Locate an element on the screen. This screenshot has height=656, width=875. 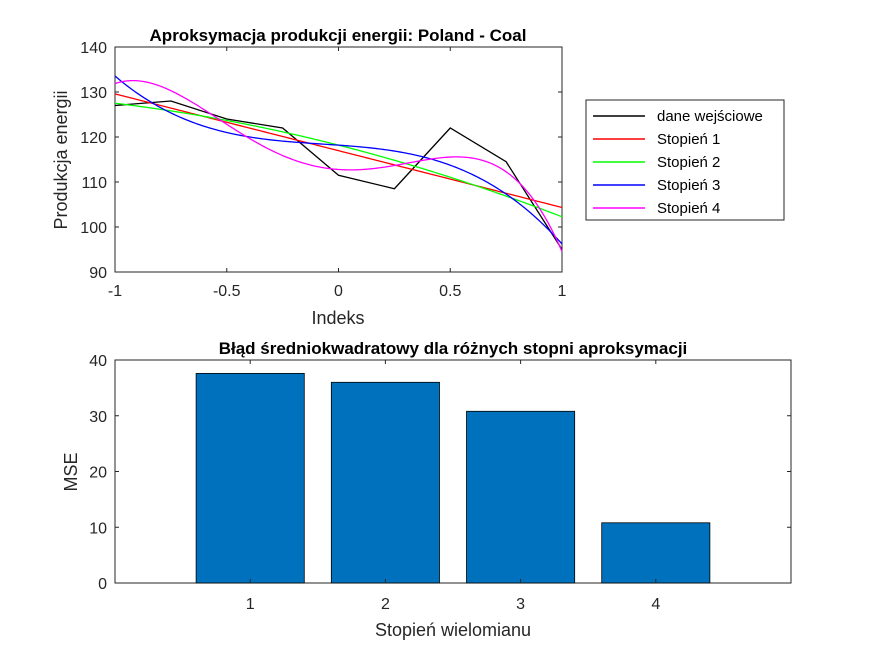
bottom-x-tick-label: 2 is located at coordinates (385, 604).